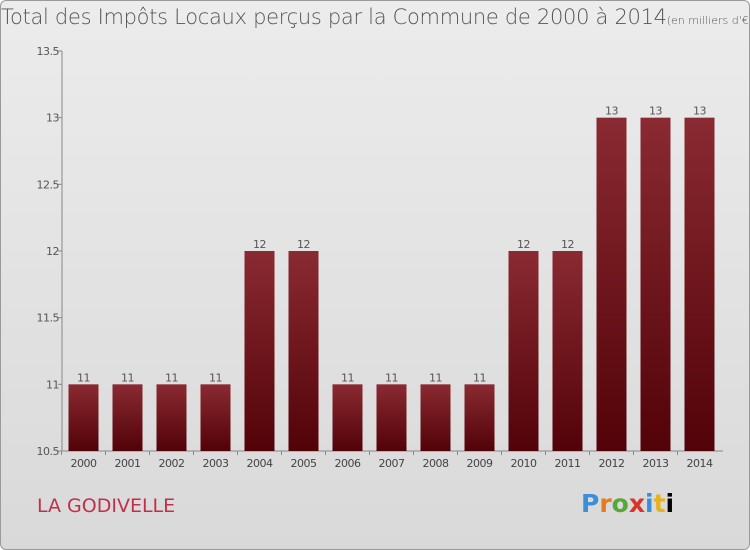 Image resolution: width=750 pixels, height=550 pixels. What do you see at coordinates (106, 506) in the screenshot?
I see `commune-name: LA GODIVELLE` at bounding box center [106, 506].